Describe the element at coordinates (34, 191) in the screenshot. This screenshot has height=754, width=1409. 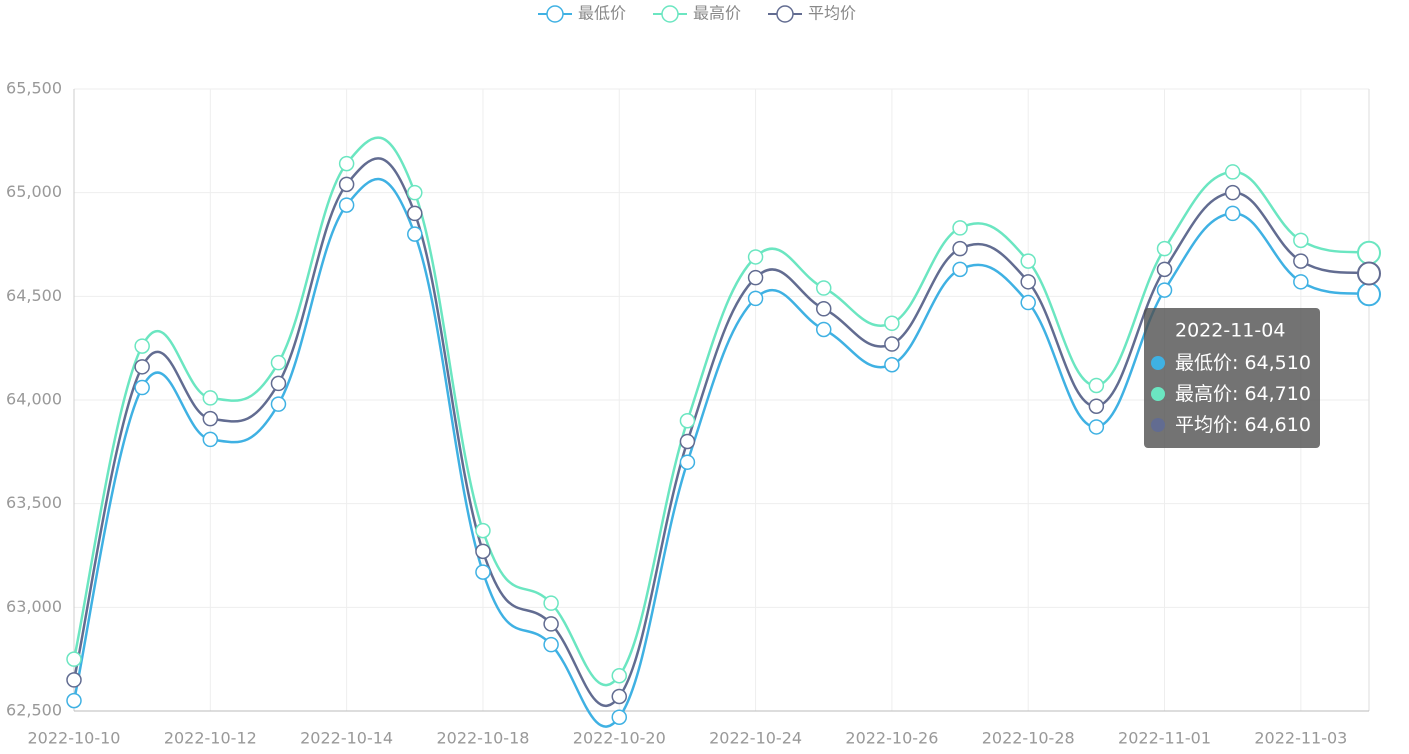
I see `y-tick-label: 65,000` at that location.